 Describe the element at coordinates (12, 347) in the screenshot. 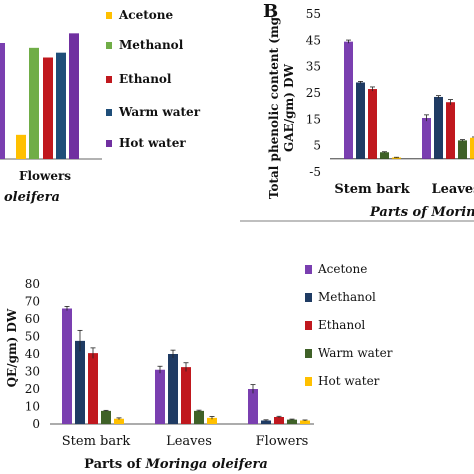

I see `y-axis-label: QE/gm) DW` at that location.